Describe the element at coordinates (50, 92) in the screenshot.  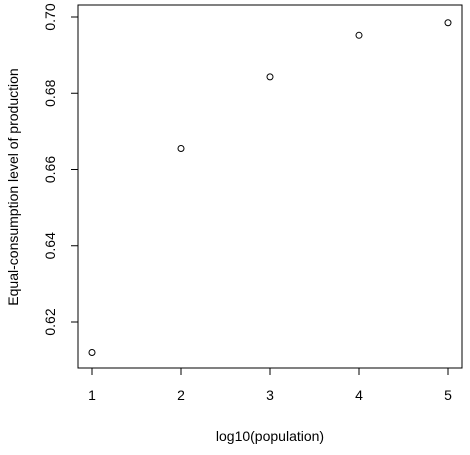
I see `y-tick-label: 0.68` at that location.